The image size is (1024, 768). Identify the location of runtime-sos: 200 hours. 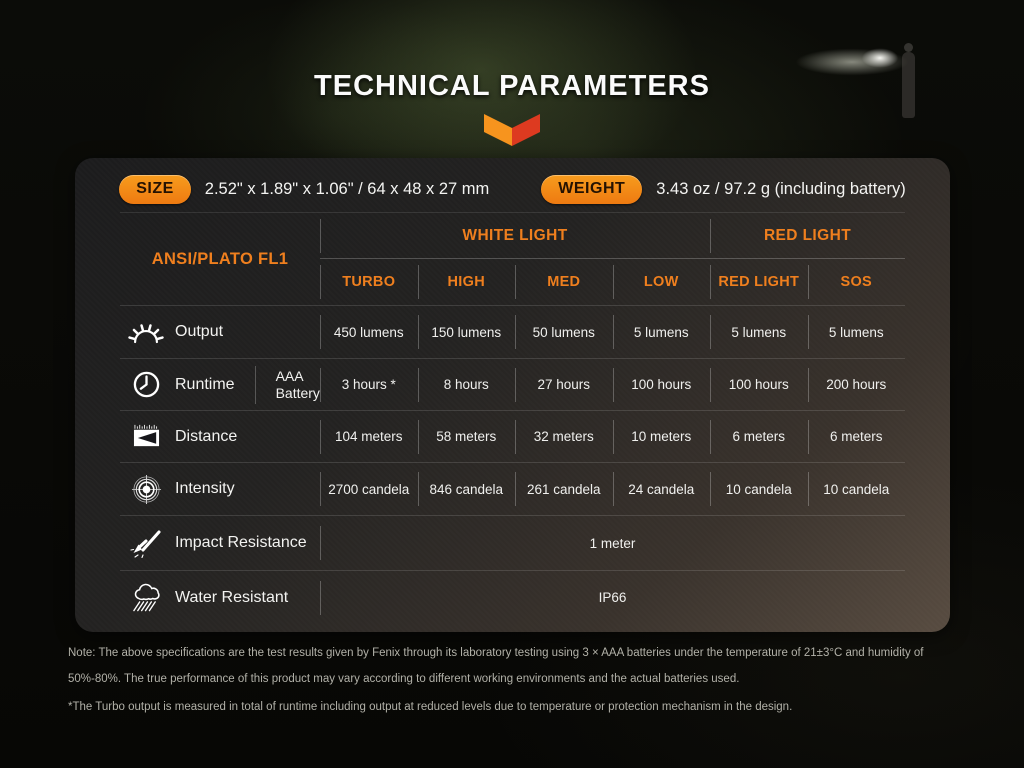
(856, 384).